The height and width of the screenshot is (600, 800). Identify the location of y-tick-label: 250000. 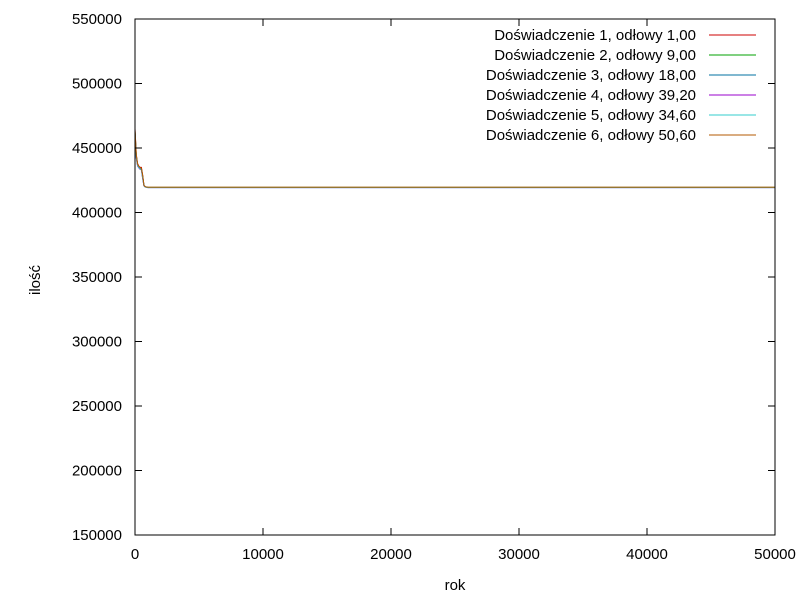
(97, 406).